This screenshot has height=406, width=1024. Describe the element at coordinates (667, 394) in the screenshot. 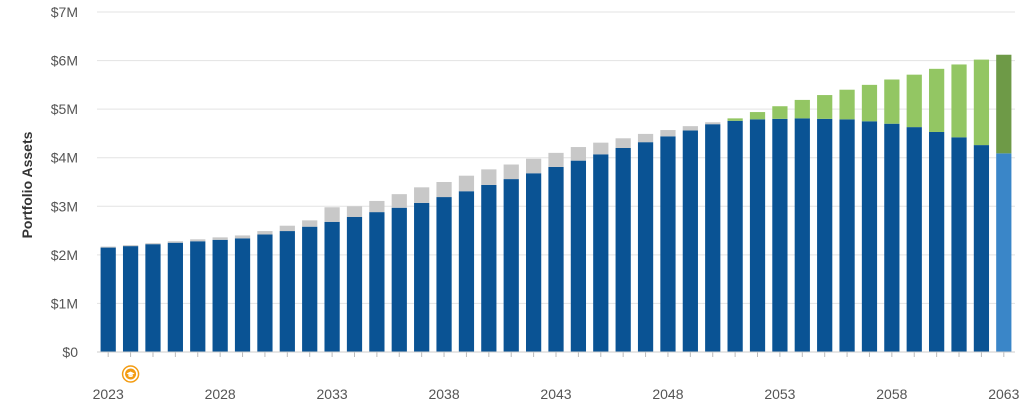

I see `x-tick-label: 2048` at that location.